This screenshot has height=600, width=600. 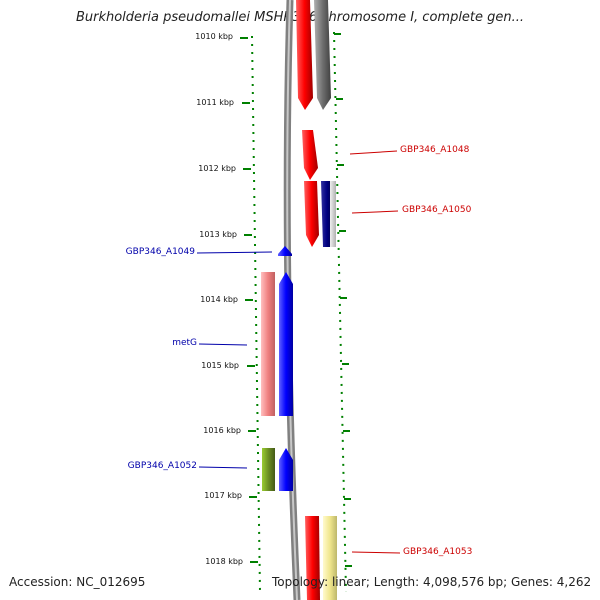 What do you see at coordinates (222, 430) in the screenshot?
I see `tick-label: 1016 kbp` at bounding box center [222, 430].